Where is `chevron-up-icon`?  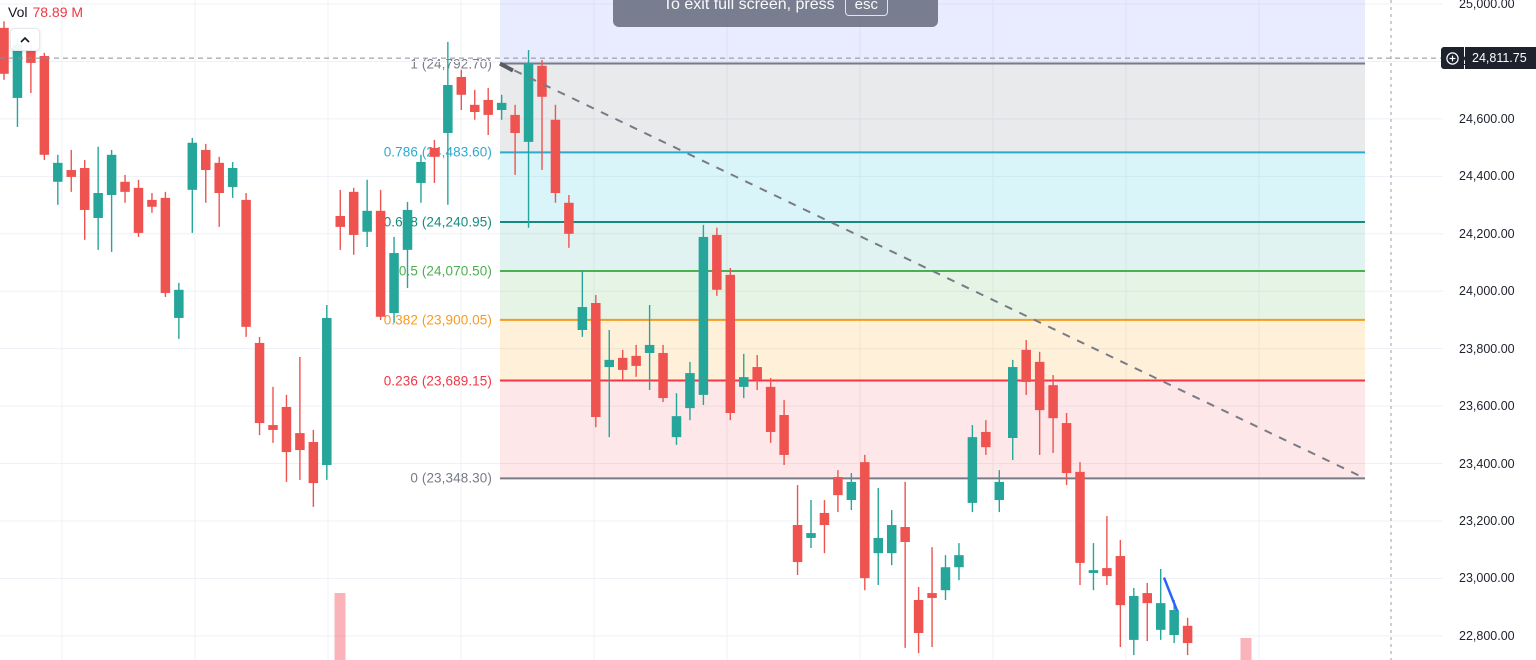 chevron-up-icon is located at coordinates (25, 39).